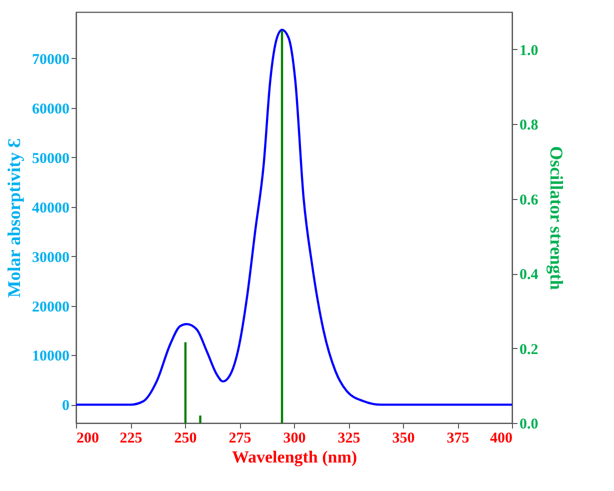 This screenshot has height=491, width=614. What do you see at coordinates (51, 258) in the screenshot?
I see `y-tick-label: 30000` at bounding box center [51, 258].